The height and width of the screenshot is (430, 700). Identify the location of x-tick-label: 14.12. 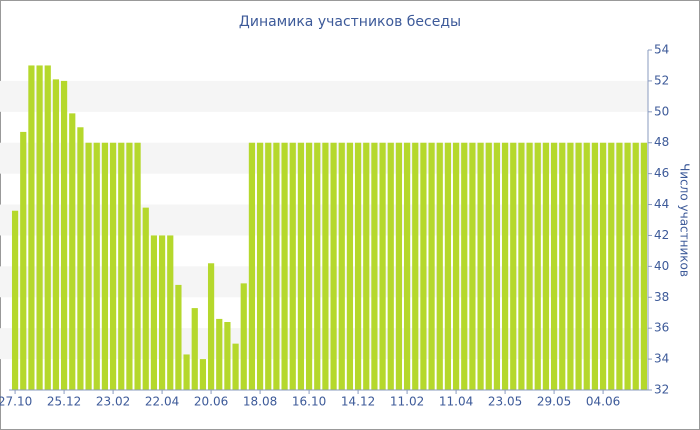
(358, 402).